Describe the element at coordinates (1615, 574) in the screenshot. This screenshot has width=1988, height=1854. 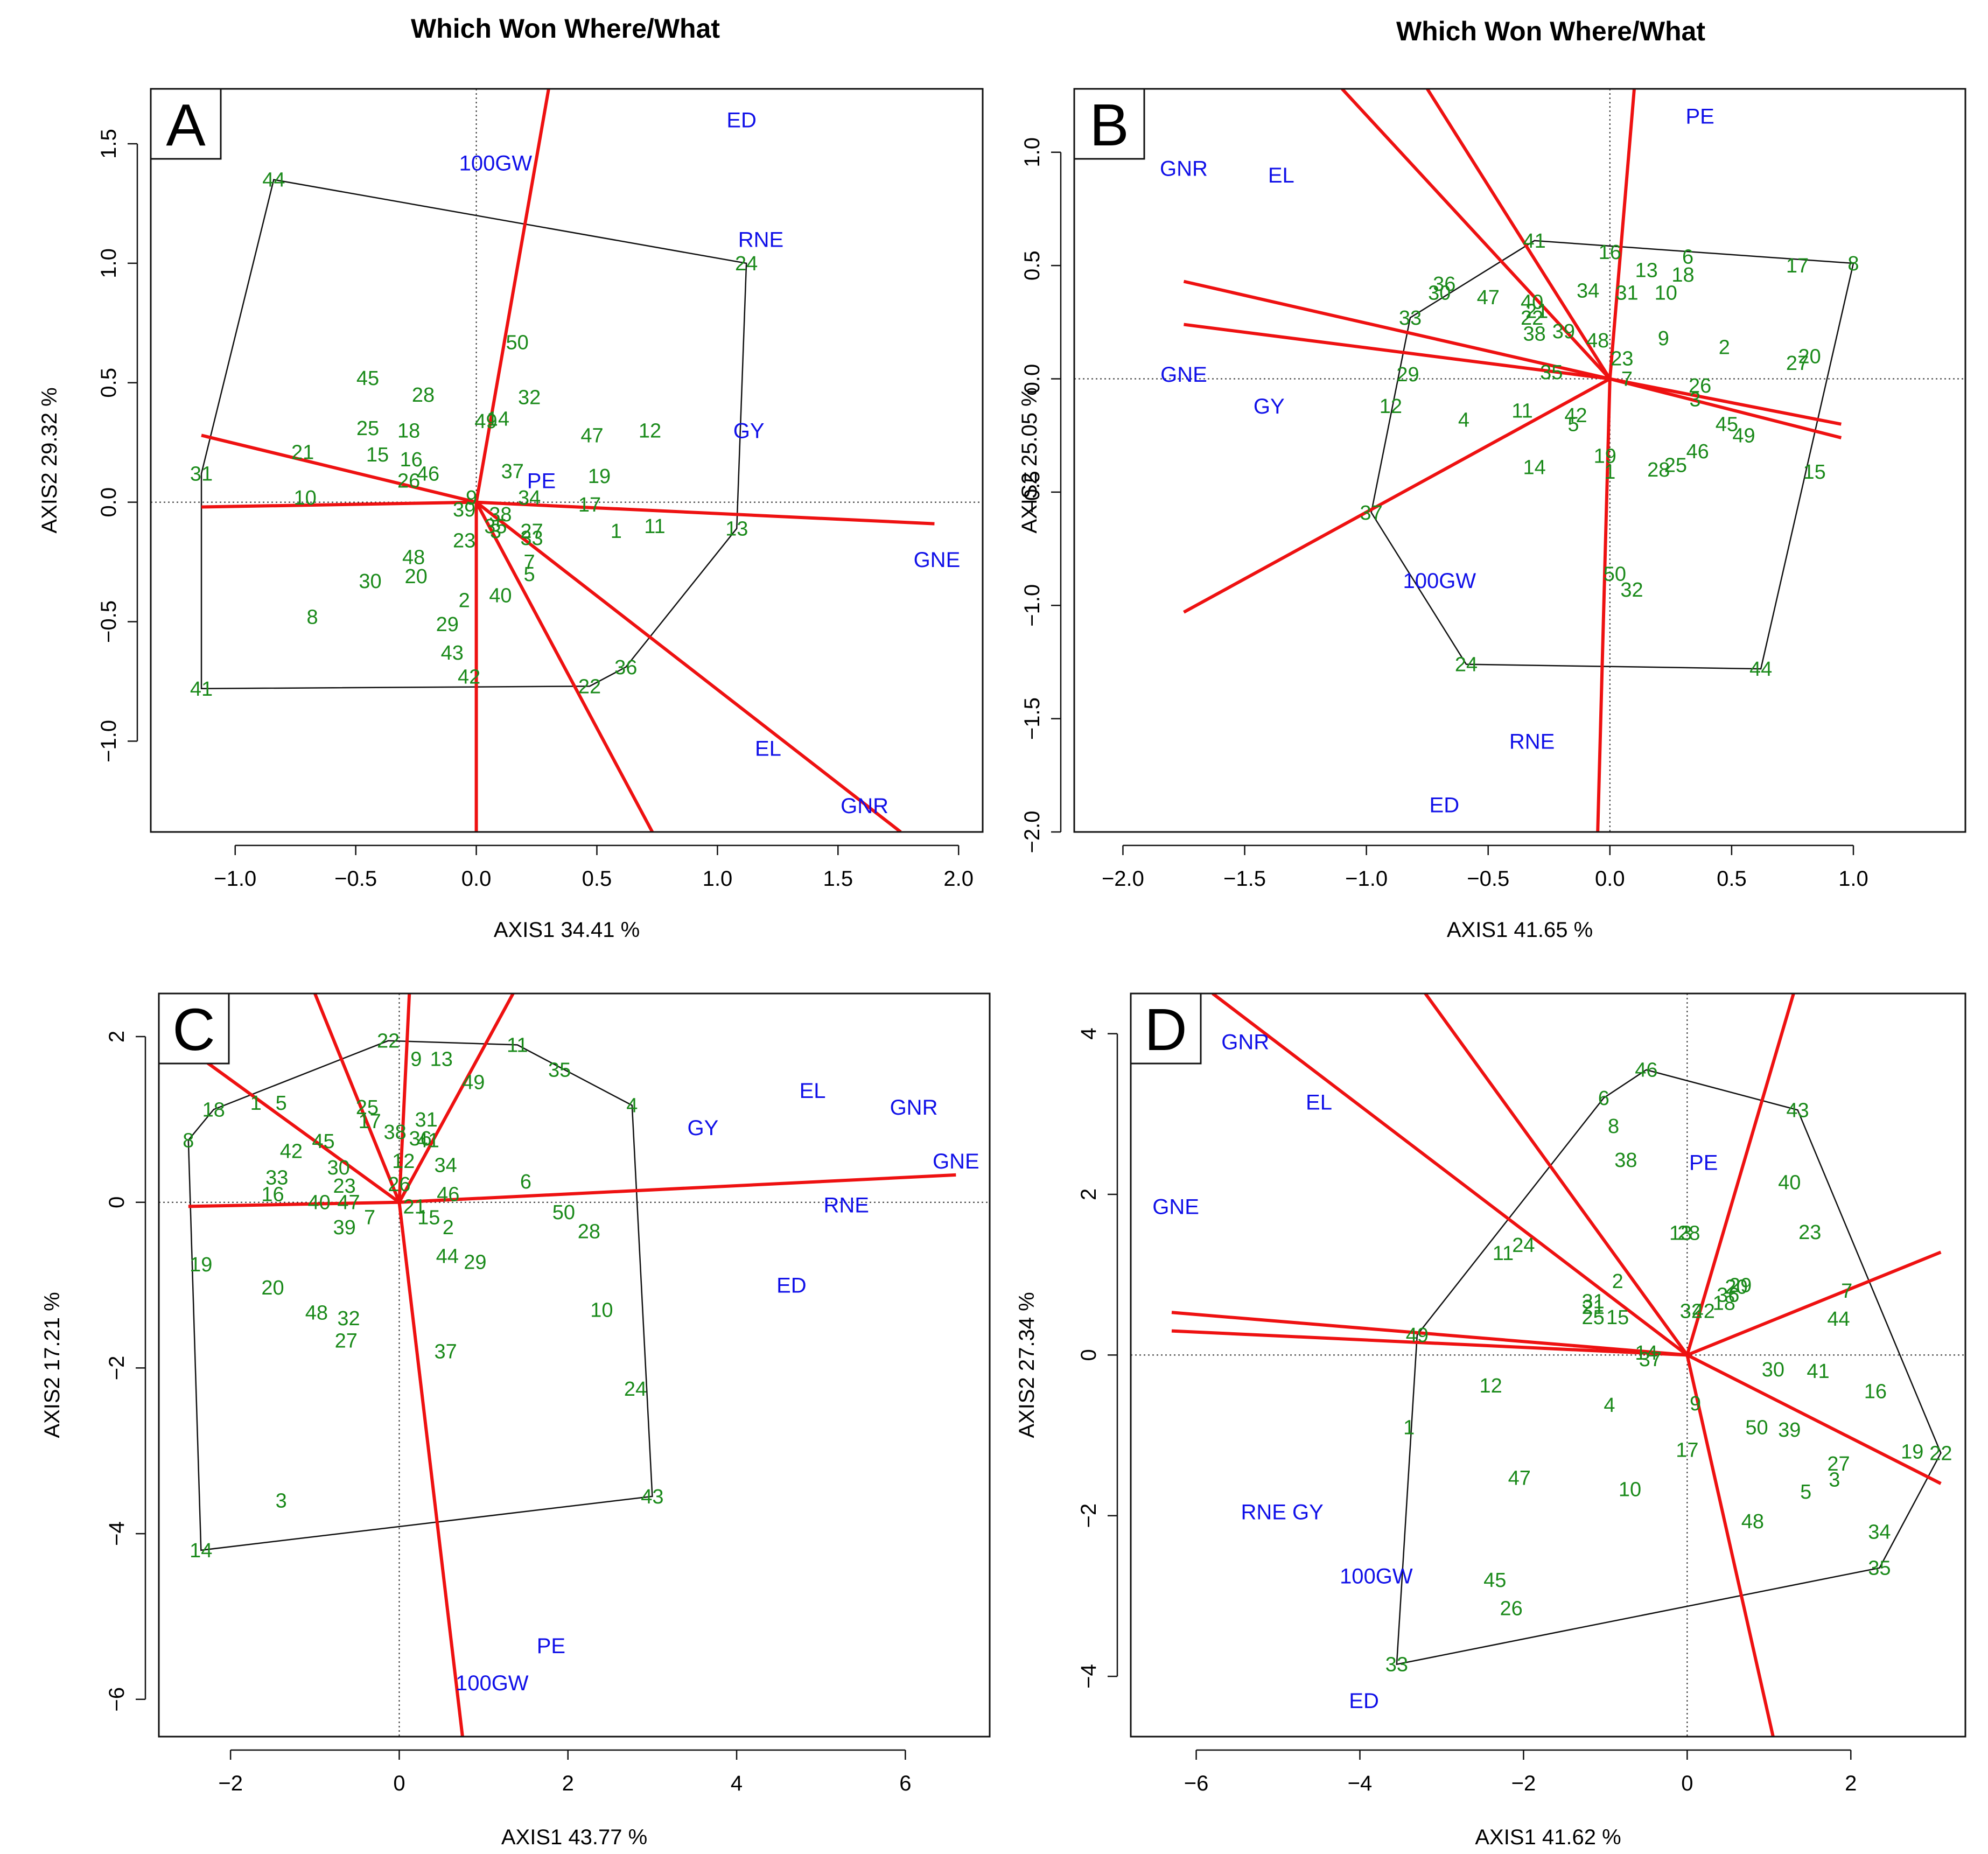
I see `genotype-label: 50` at that location.